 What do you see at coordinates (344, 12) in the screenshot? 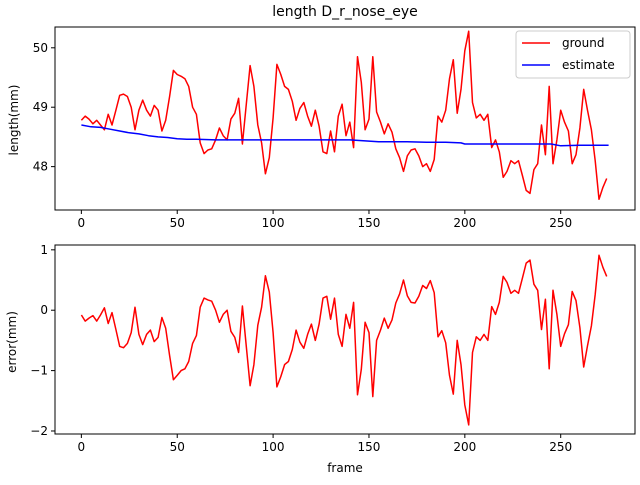
I see `top-chart-title: length D_r_nose_eye` at bounding box center [344, 12].